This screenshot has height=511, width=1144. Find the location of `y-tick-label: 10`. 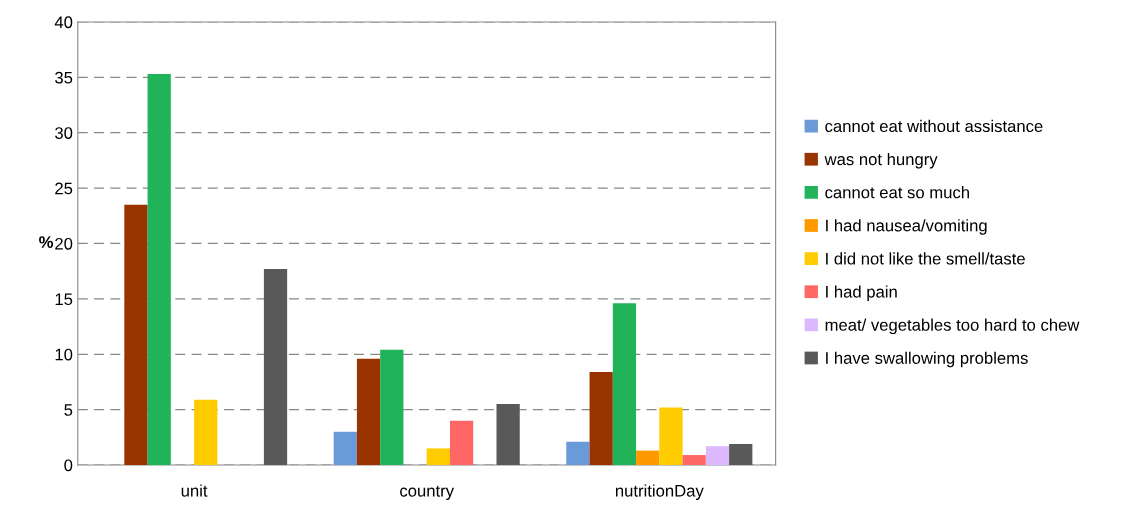

y-tick-label: 10 is located at coordinates (64, 354).